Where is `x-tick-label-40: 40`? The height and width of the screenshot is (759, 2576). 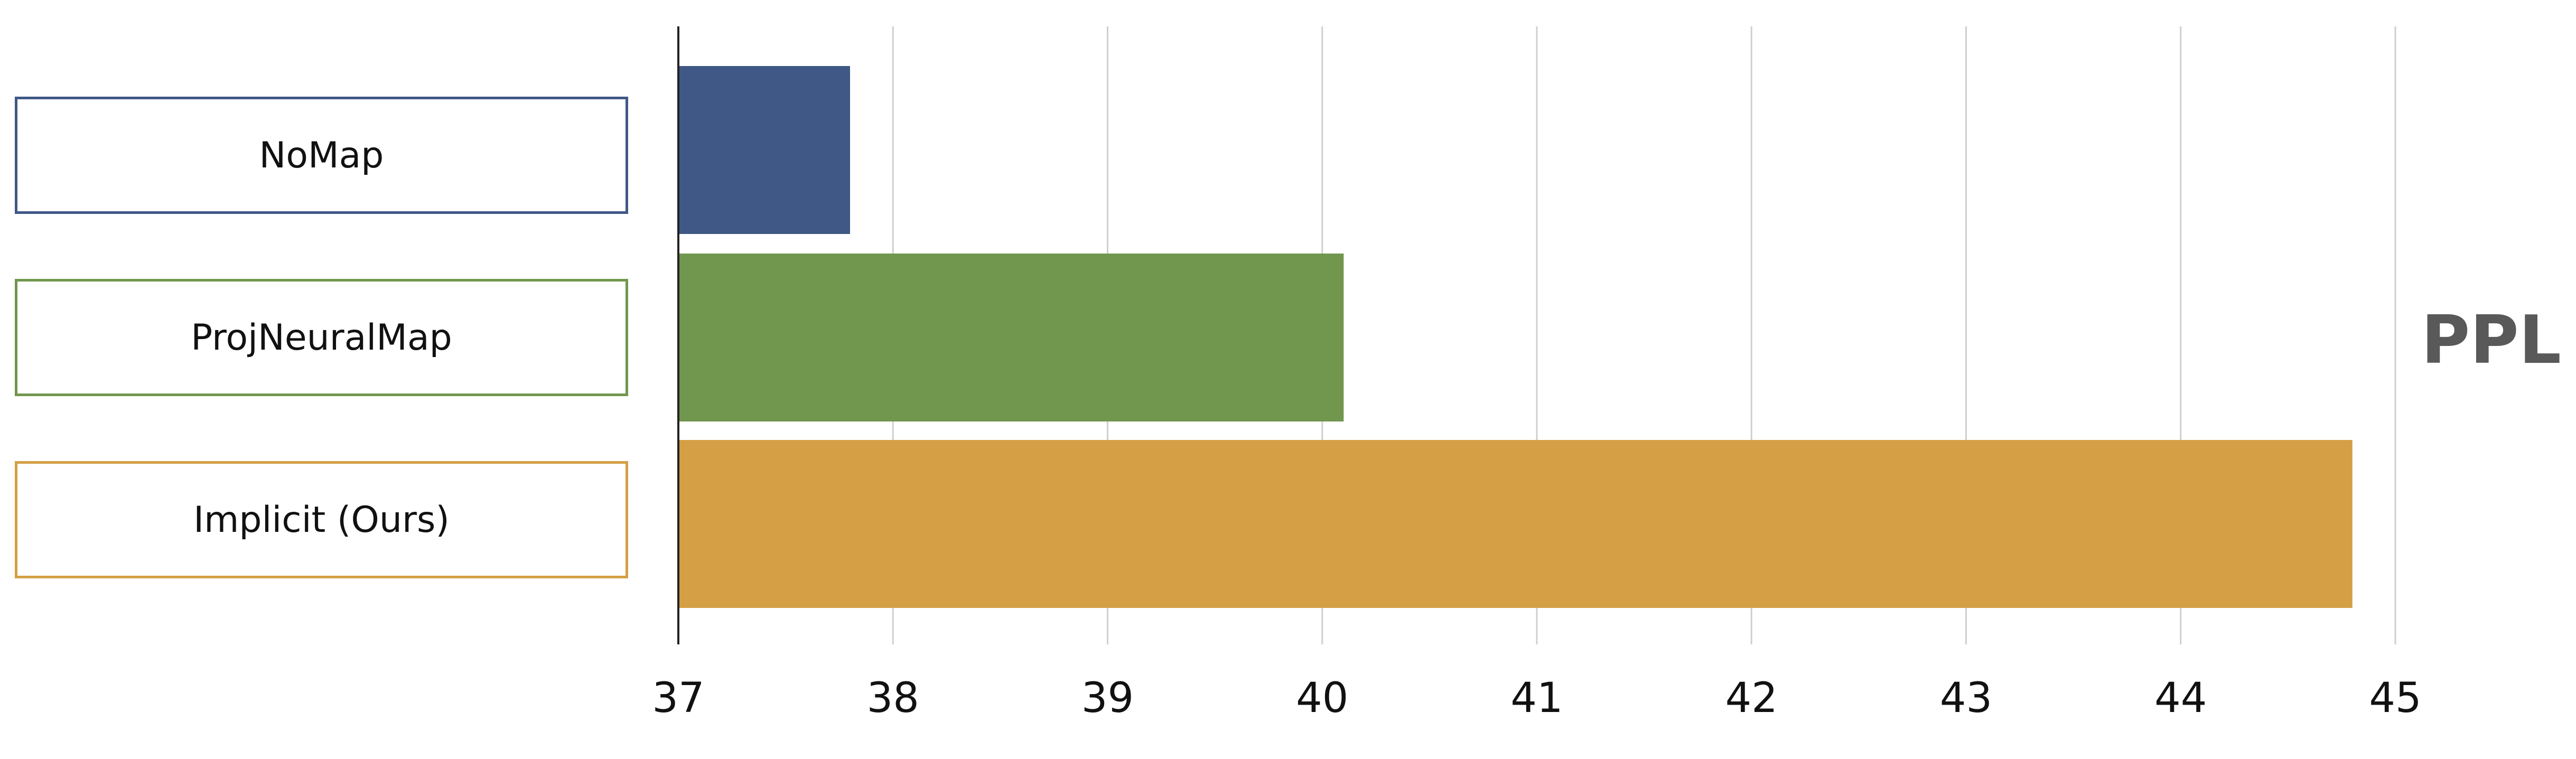 x-tick-label-40: 40 is located at coordinates (1322, 698).